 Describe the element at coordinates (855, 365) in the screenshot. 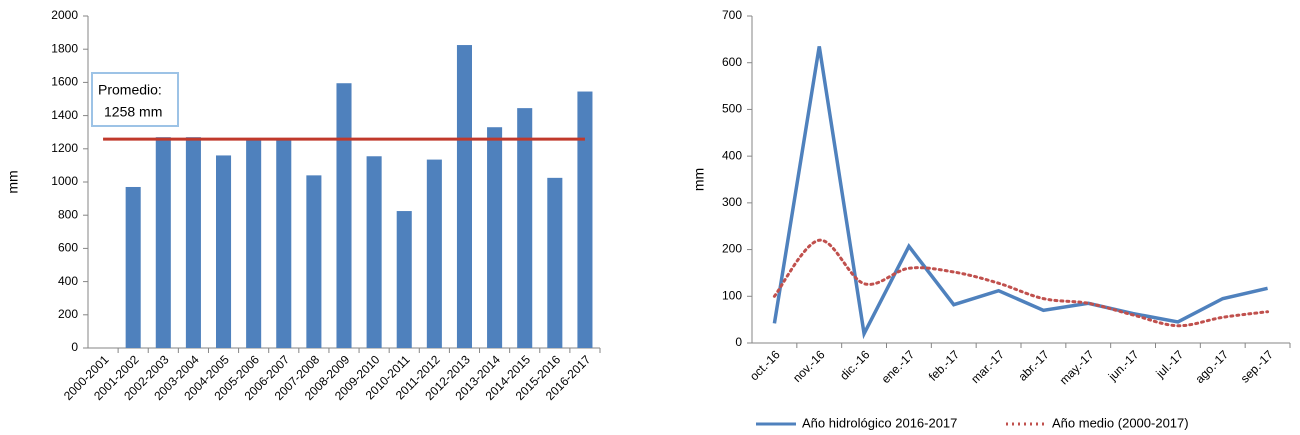

I see `x-tick-label: dic.-16` at that location.